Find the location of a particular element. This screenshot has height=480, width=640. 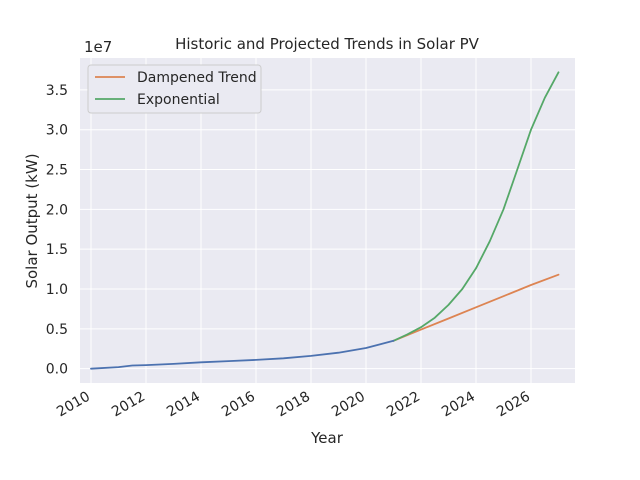

x-tick-label: 2024 is located at coordinates (458, 405).